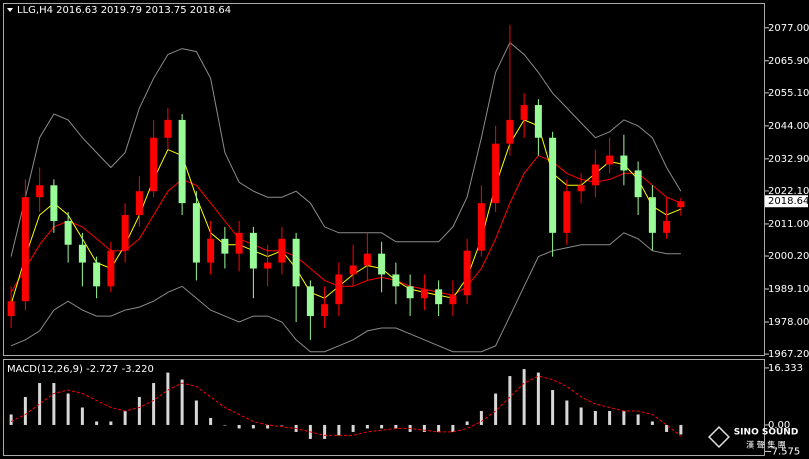 The image size is (809, 459). I want to click on y-tick-label: 16.333, so click(785, 368).